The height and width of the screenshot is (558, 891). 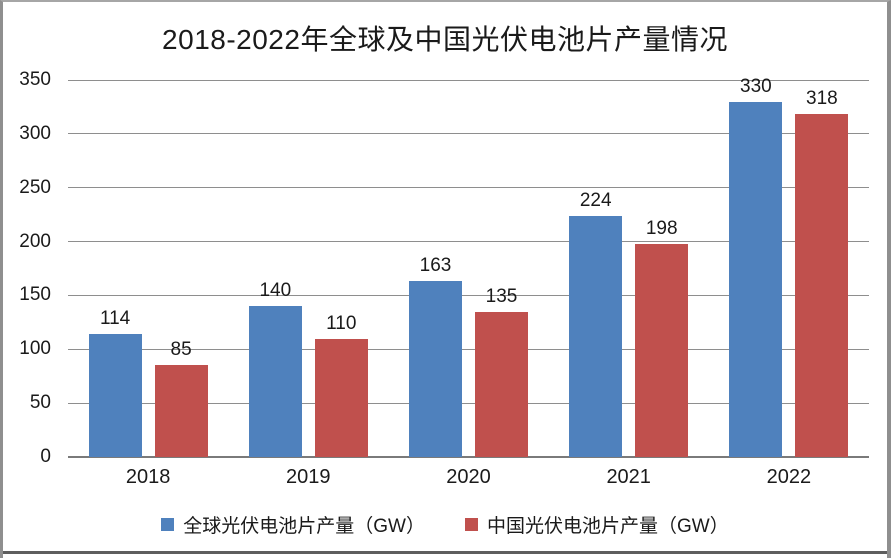 I want to click on value-label-global-2022: 330, so click(x=756, y=86).